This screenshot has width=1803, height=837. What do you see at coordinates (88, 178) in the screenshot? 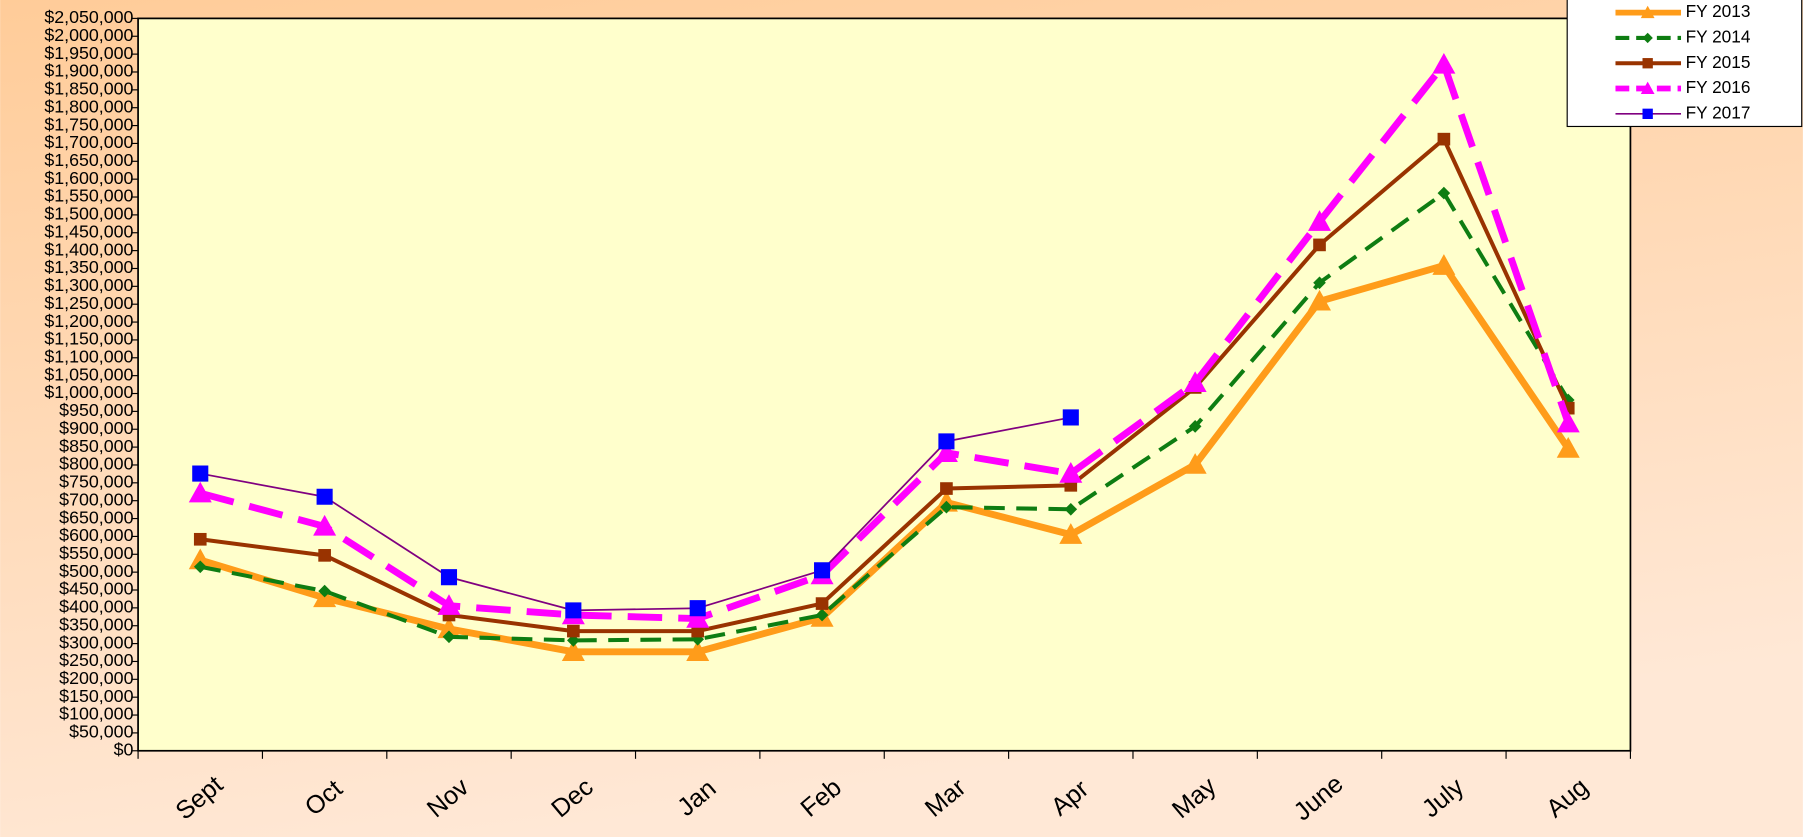
I see `y-tick-label: $1,600,000` at bounding box center [88, 178].